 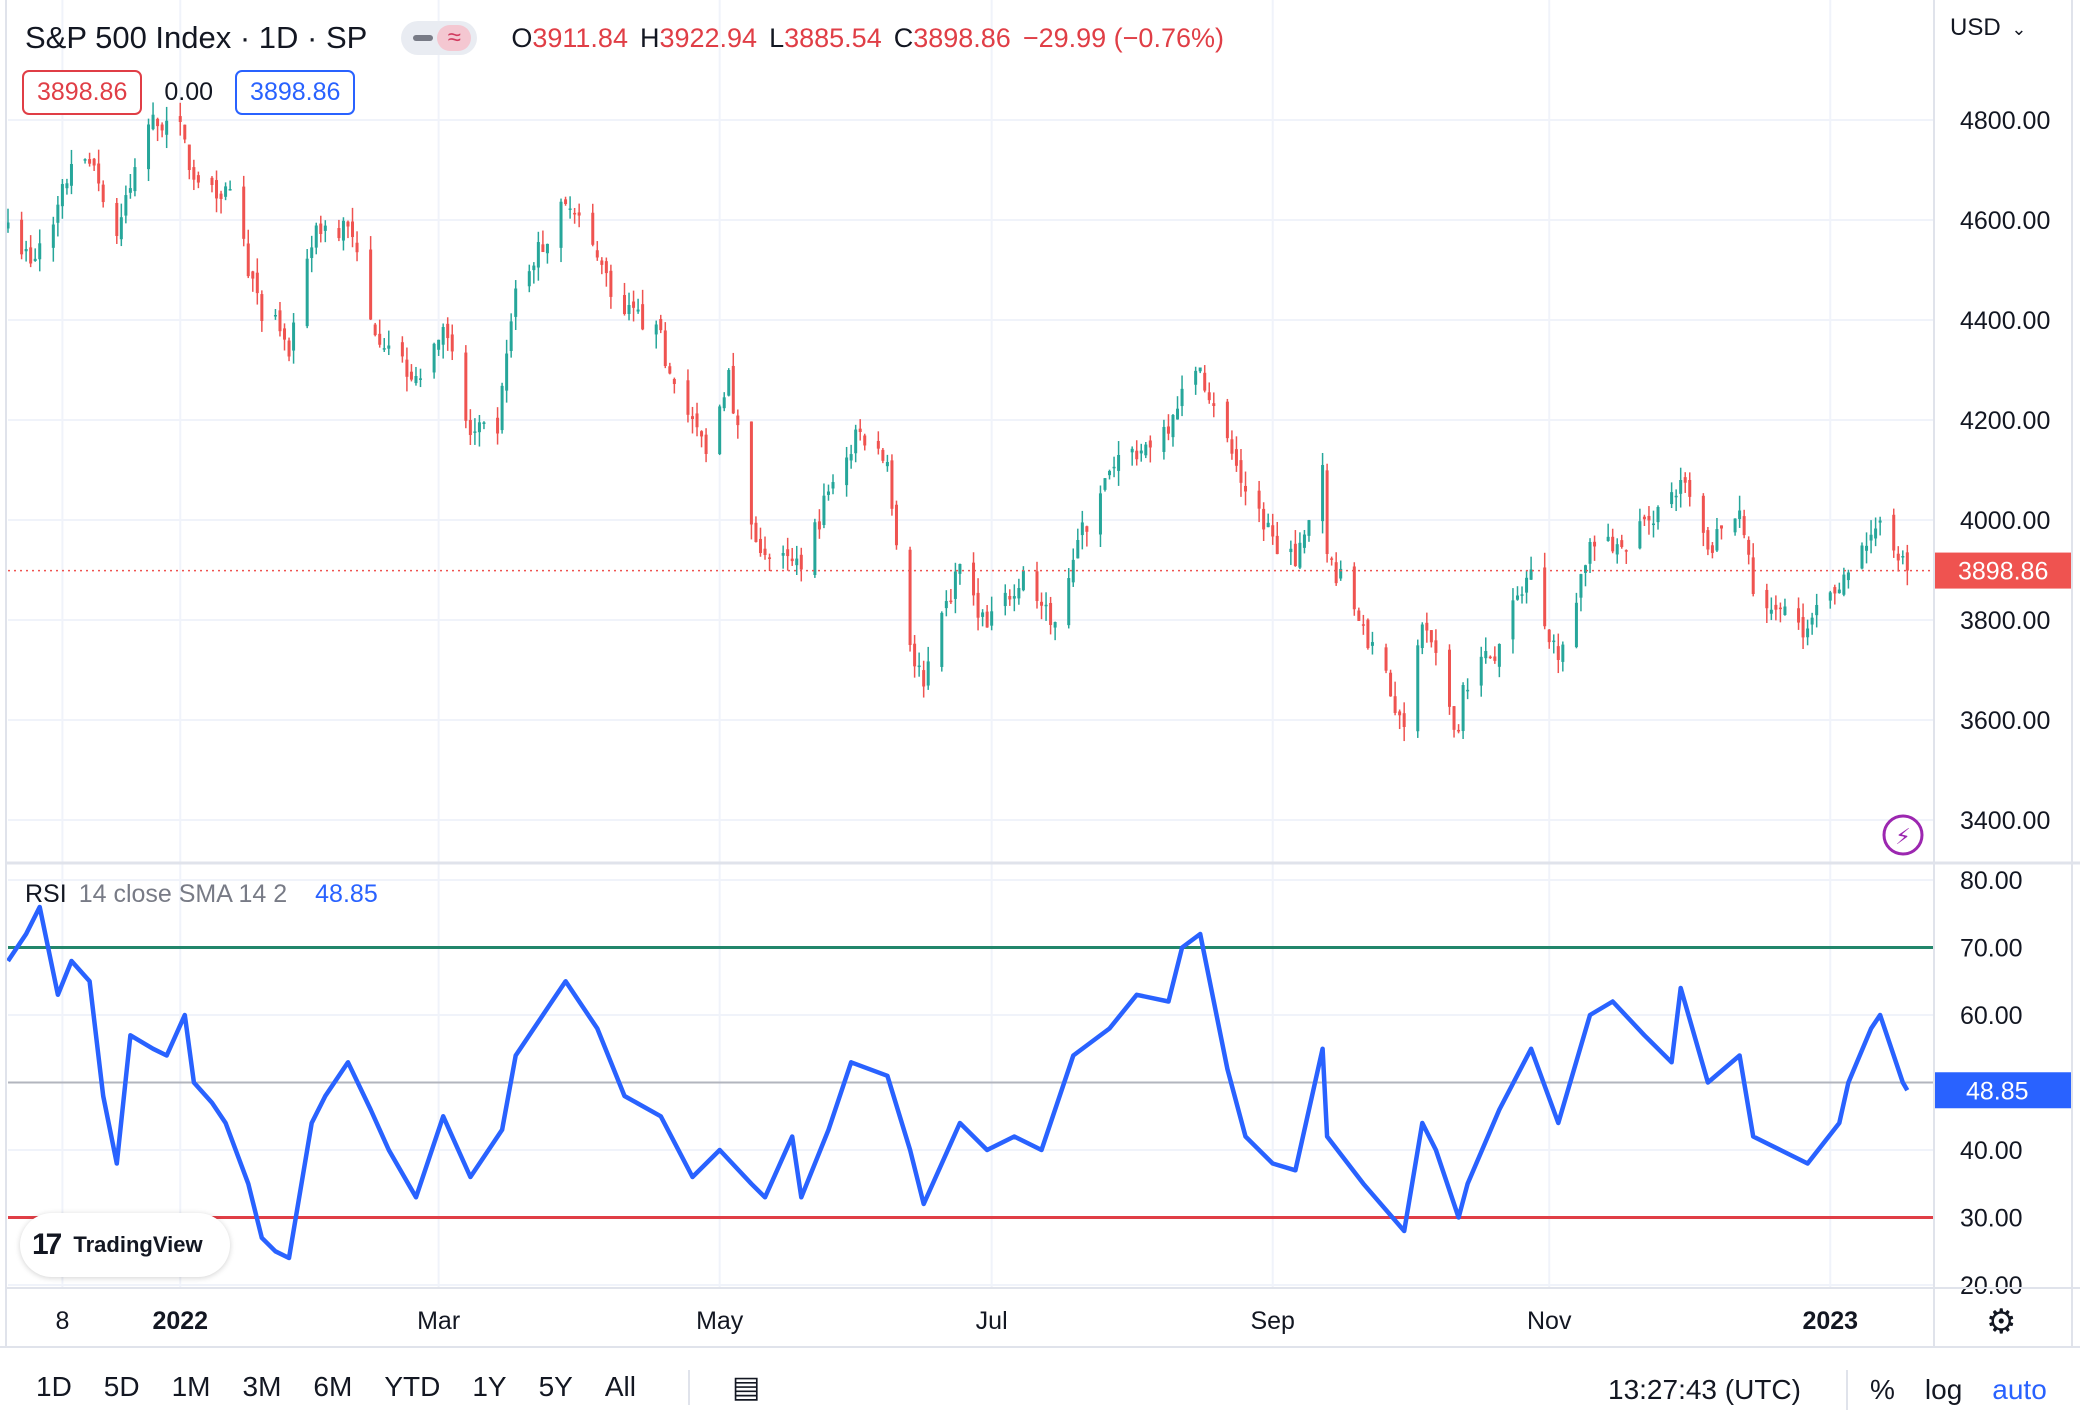 I want to click on auto-toggle: auto, so click(x=2019, y=1389).